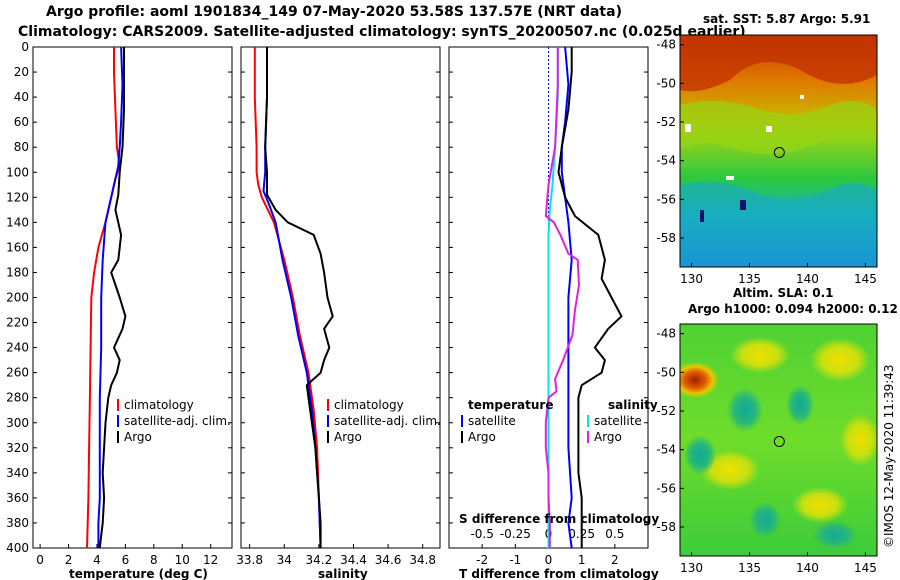 This screenshot has width=900, height=580. Describe the element at coordinates (21, 72) in the screenshot. I see `y-tick-label: 20` at that location.